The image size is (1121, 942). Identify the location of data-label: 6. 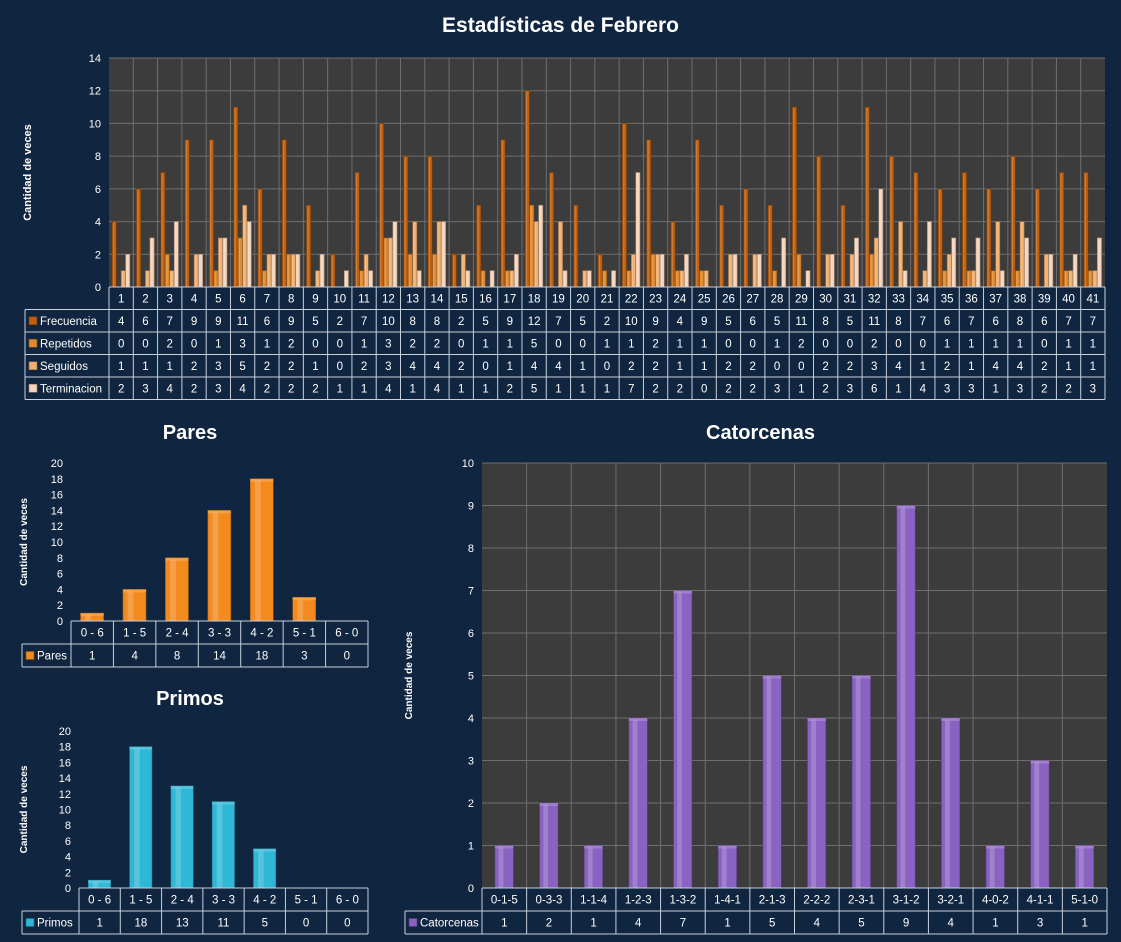
(267, 322).